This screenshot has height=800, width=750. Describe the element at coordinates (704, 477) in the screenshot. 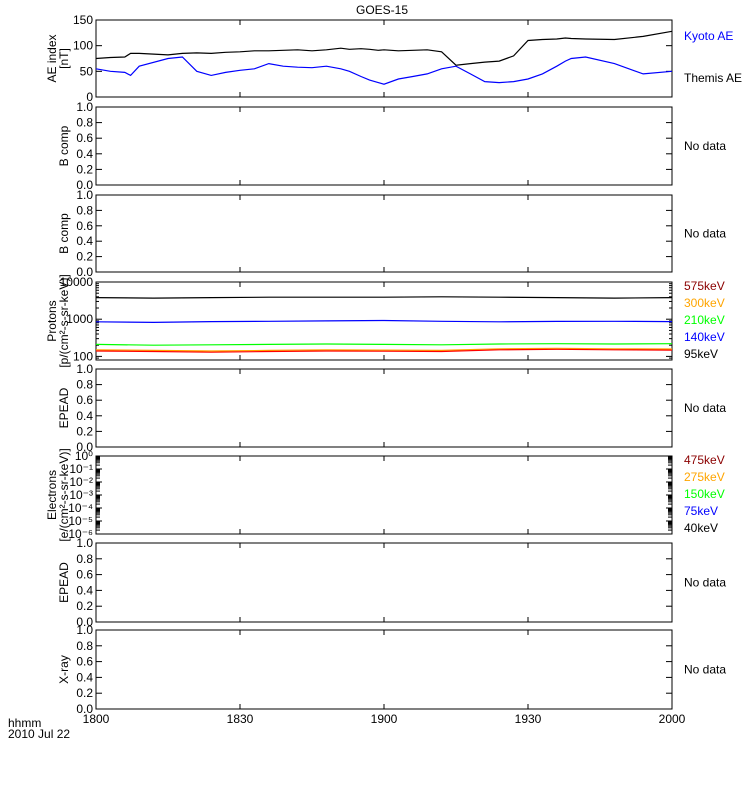

I see `legend-entry: 275keV` at that location.